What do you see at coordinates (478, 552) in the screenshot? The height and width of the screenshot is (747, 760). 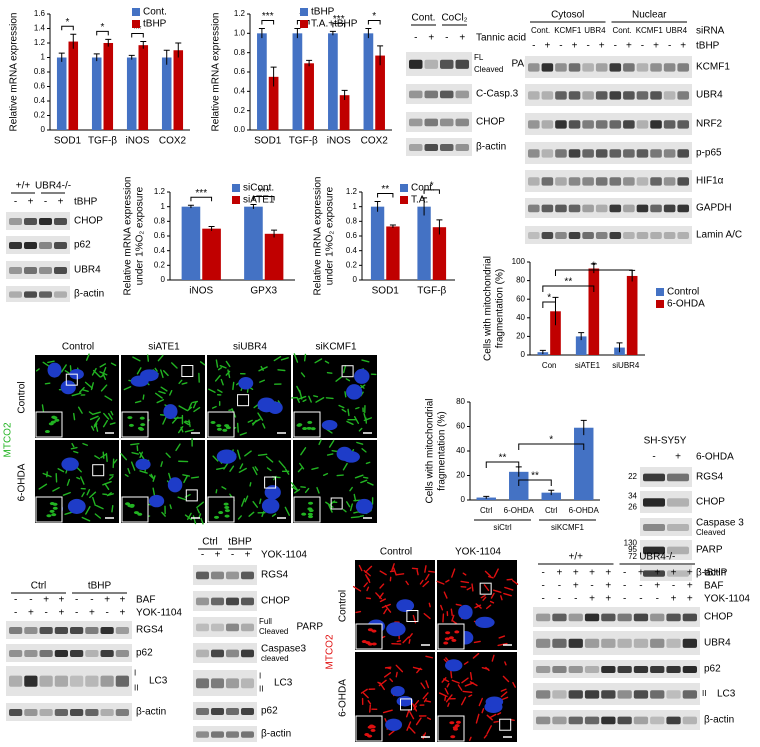 I see `column-label: YOK-1104` at bounding box center [478, 552].